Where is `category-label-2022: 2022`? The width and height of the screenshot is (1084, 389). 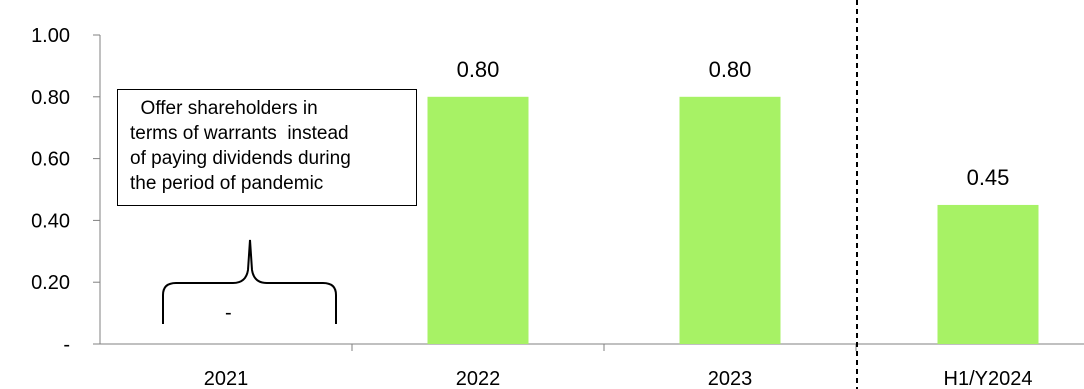 category-label-2022: 2022 is located at coordinates (478, 378).